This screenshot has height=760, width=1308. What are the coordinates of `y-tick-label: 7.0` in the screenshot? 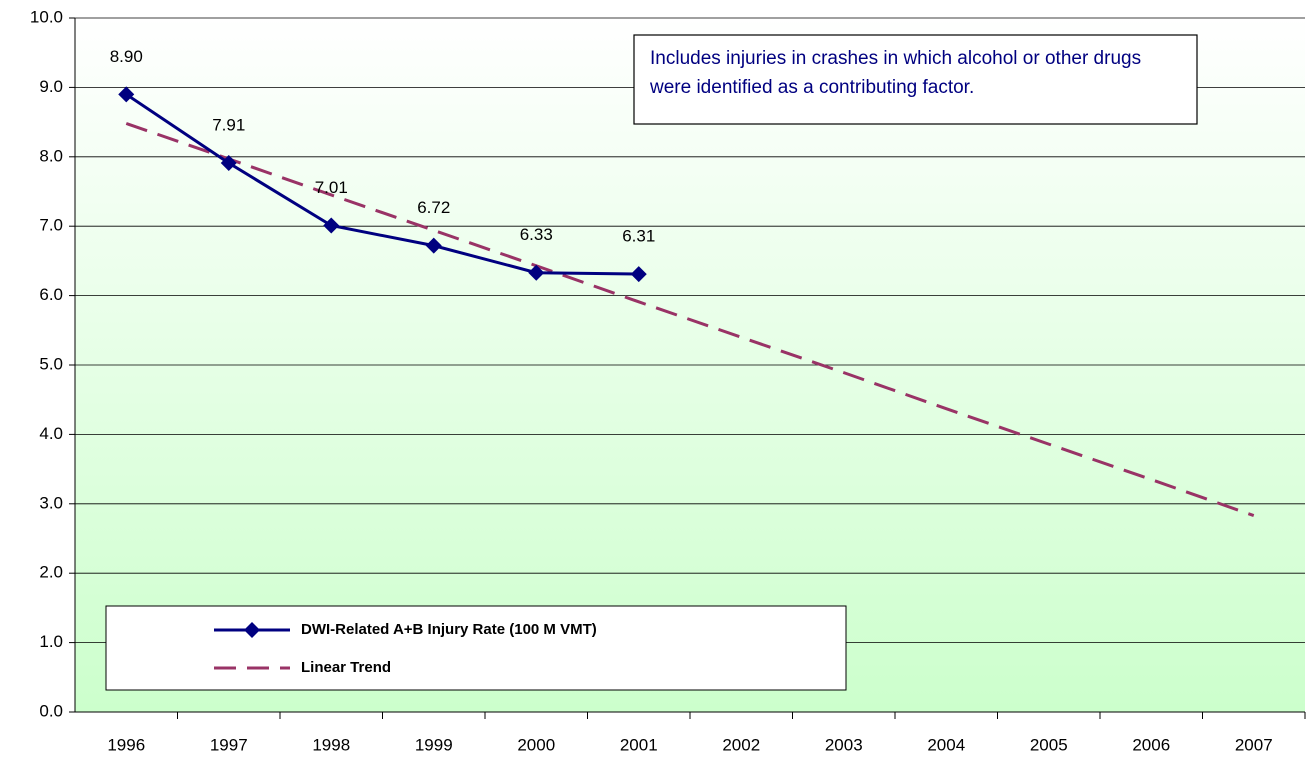 It's located at (51, 225).